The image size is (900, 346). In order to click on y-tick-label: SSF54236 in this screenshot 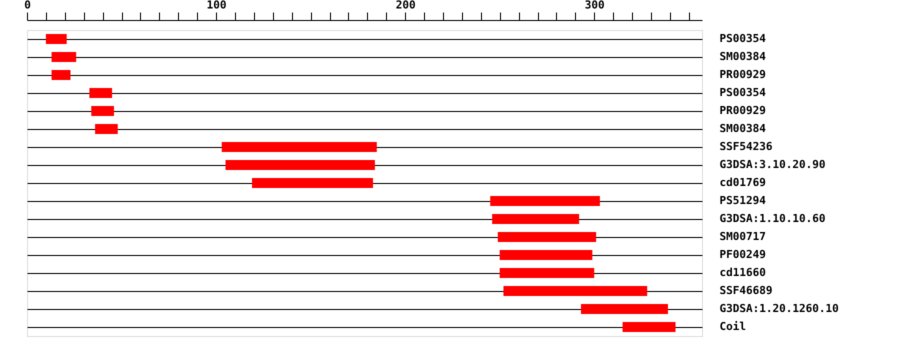, I will do `click(746, 146)`.